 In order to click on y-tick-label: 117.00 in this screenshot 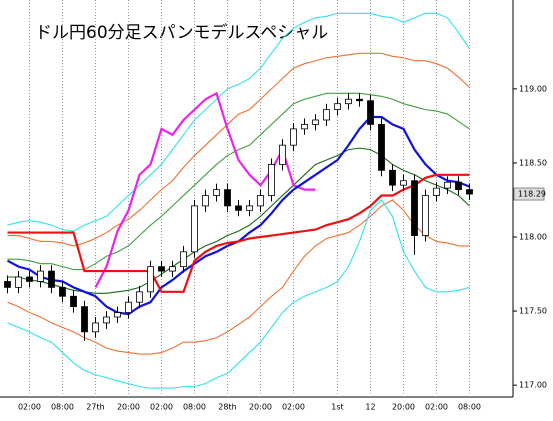, I will do `click(533, 385)`.